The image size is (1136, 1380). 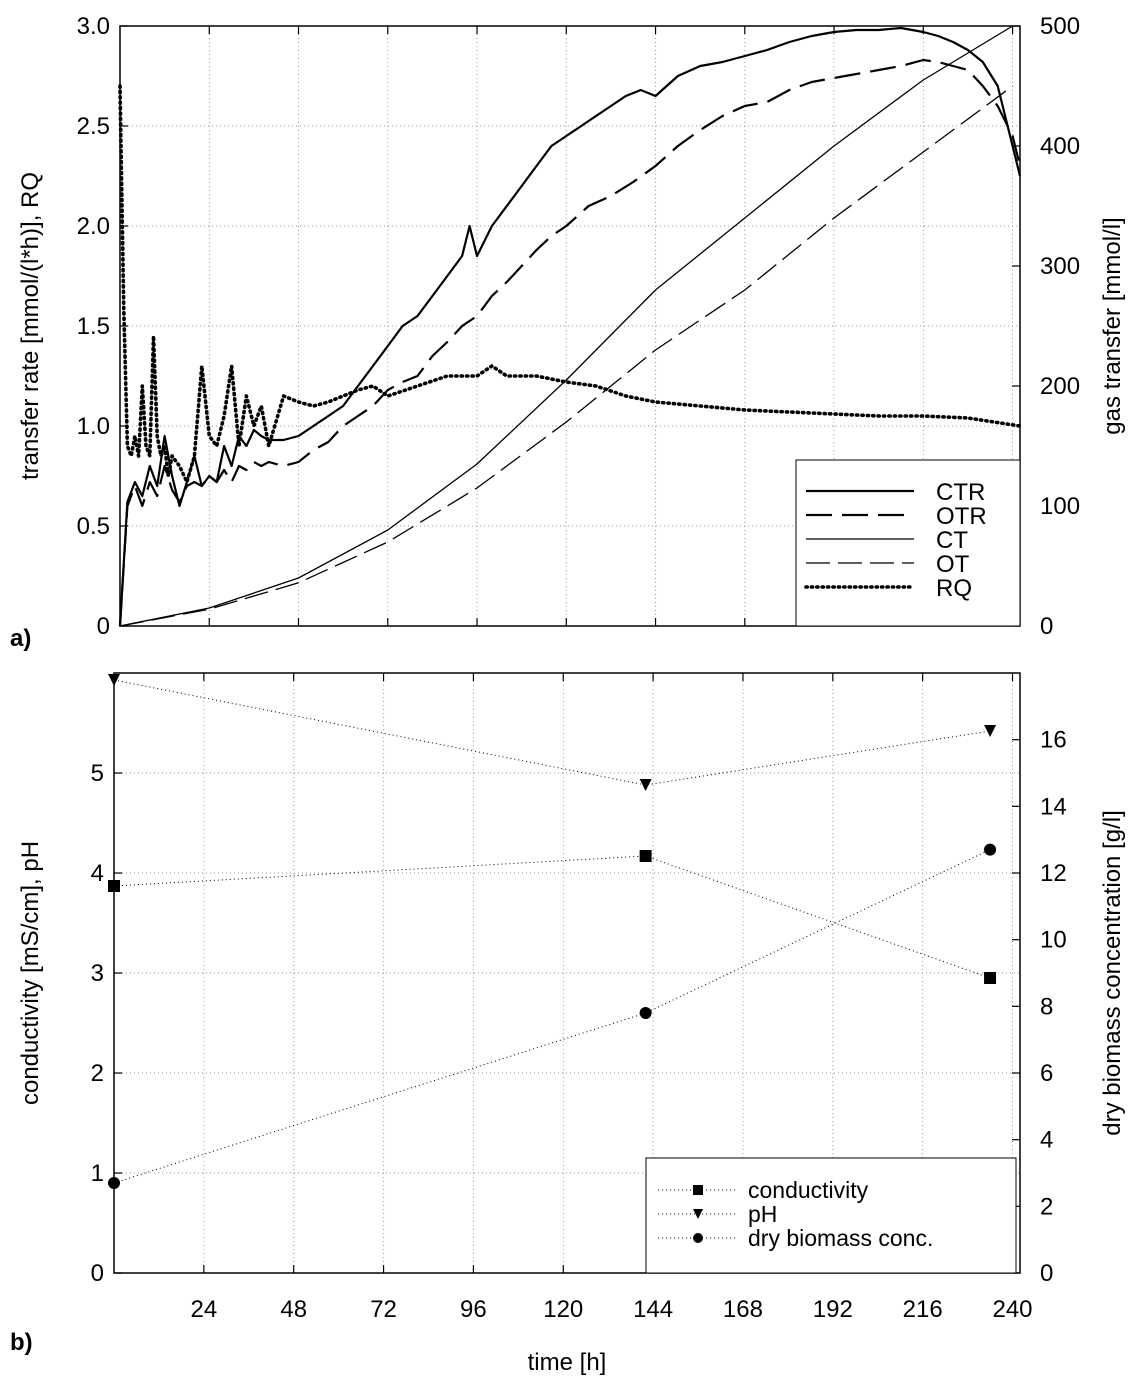 What do you see at coordinates (93, 26) in the screenshot?
I see `y-tick-label: 3.0` at bounding box center [93, 26].